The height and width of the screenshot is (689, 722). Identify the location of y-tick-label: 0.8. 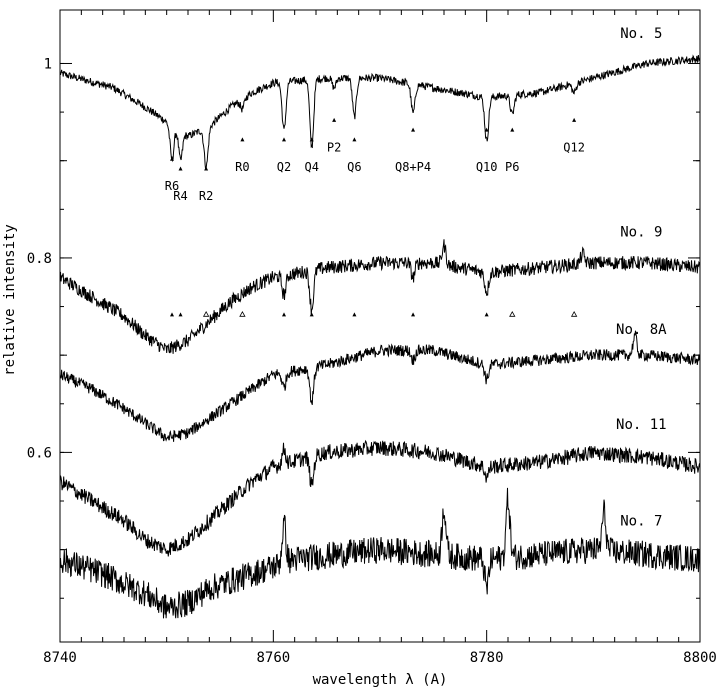
(39, 259).